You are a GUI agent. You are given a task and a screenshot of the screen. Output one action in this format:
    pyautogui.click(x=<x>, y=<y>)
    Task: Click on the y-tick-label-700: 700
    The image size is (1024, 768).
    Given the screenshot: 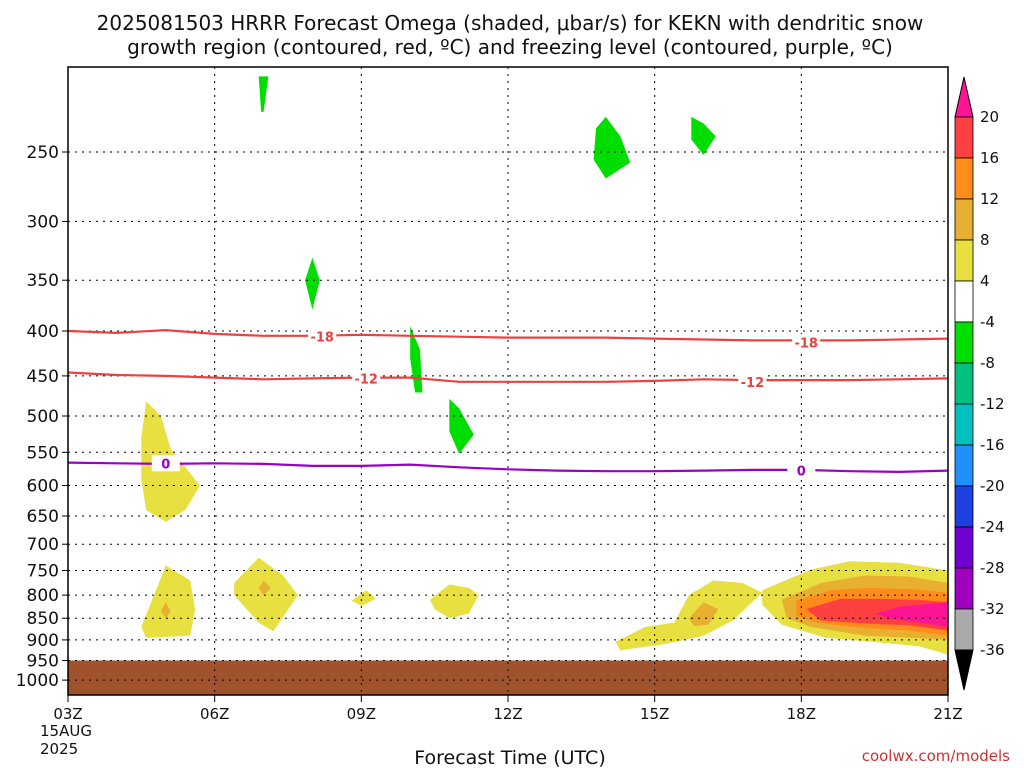 What is the action you would take?
    pyautogui.click(x=43, y=545)
    